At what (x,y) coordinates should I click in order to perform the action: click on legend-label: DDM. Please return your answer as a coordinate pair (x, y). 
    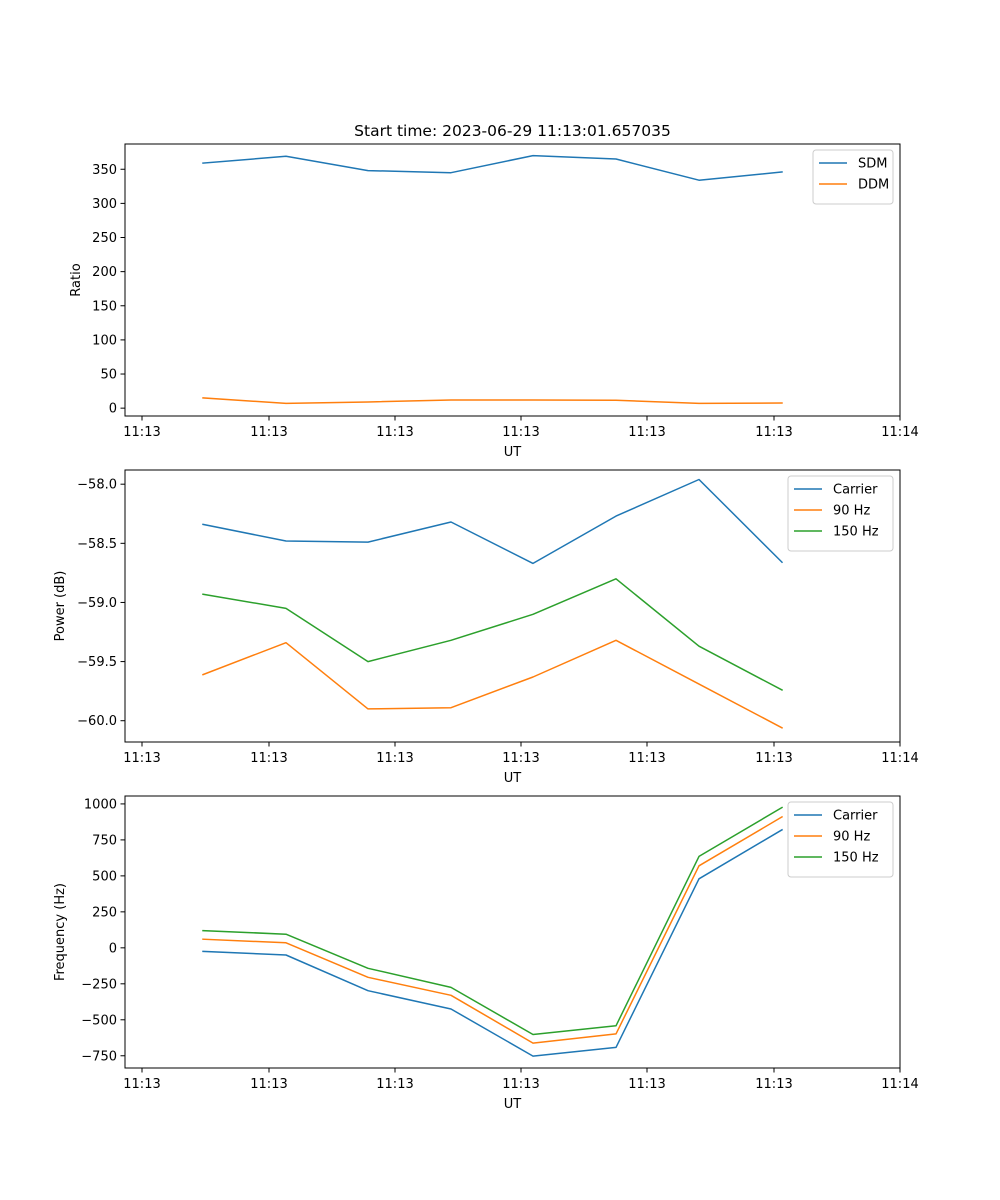
    Looking at the image, I should click on (873, 185).